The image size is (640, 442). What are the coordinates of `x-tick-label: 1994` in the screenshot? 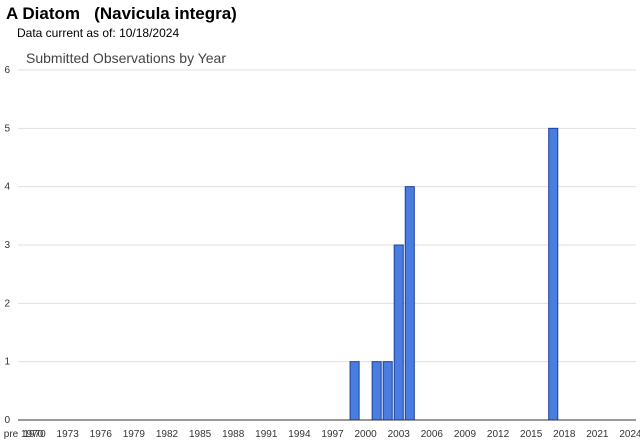 It's located at (299, 434).